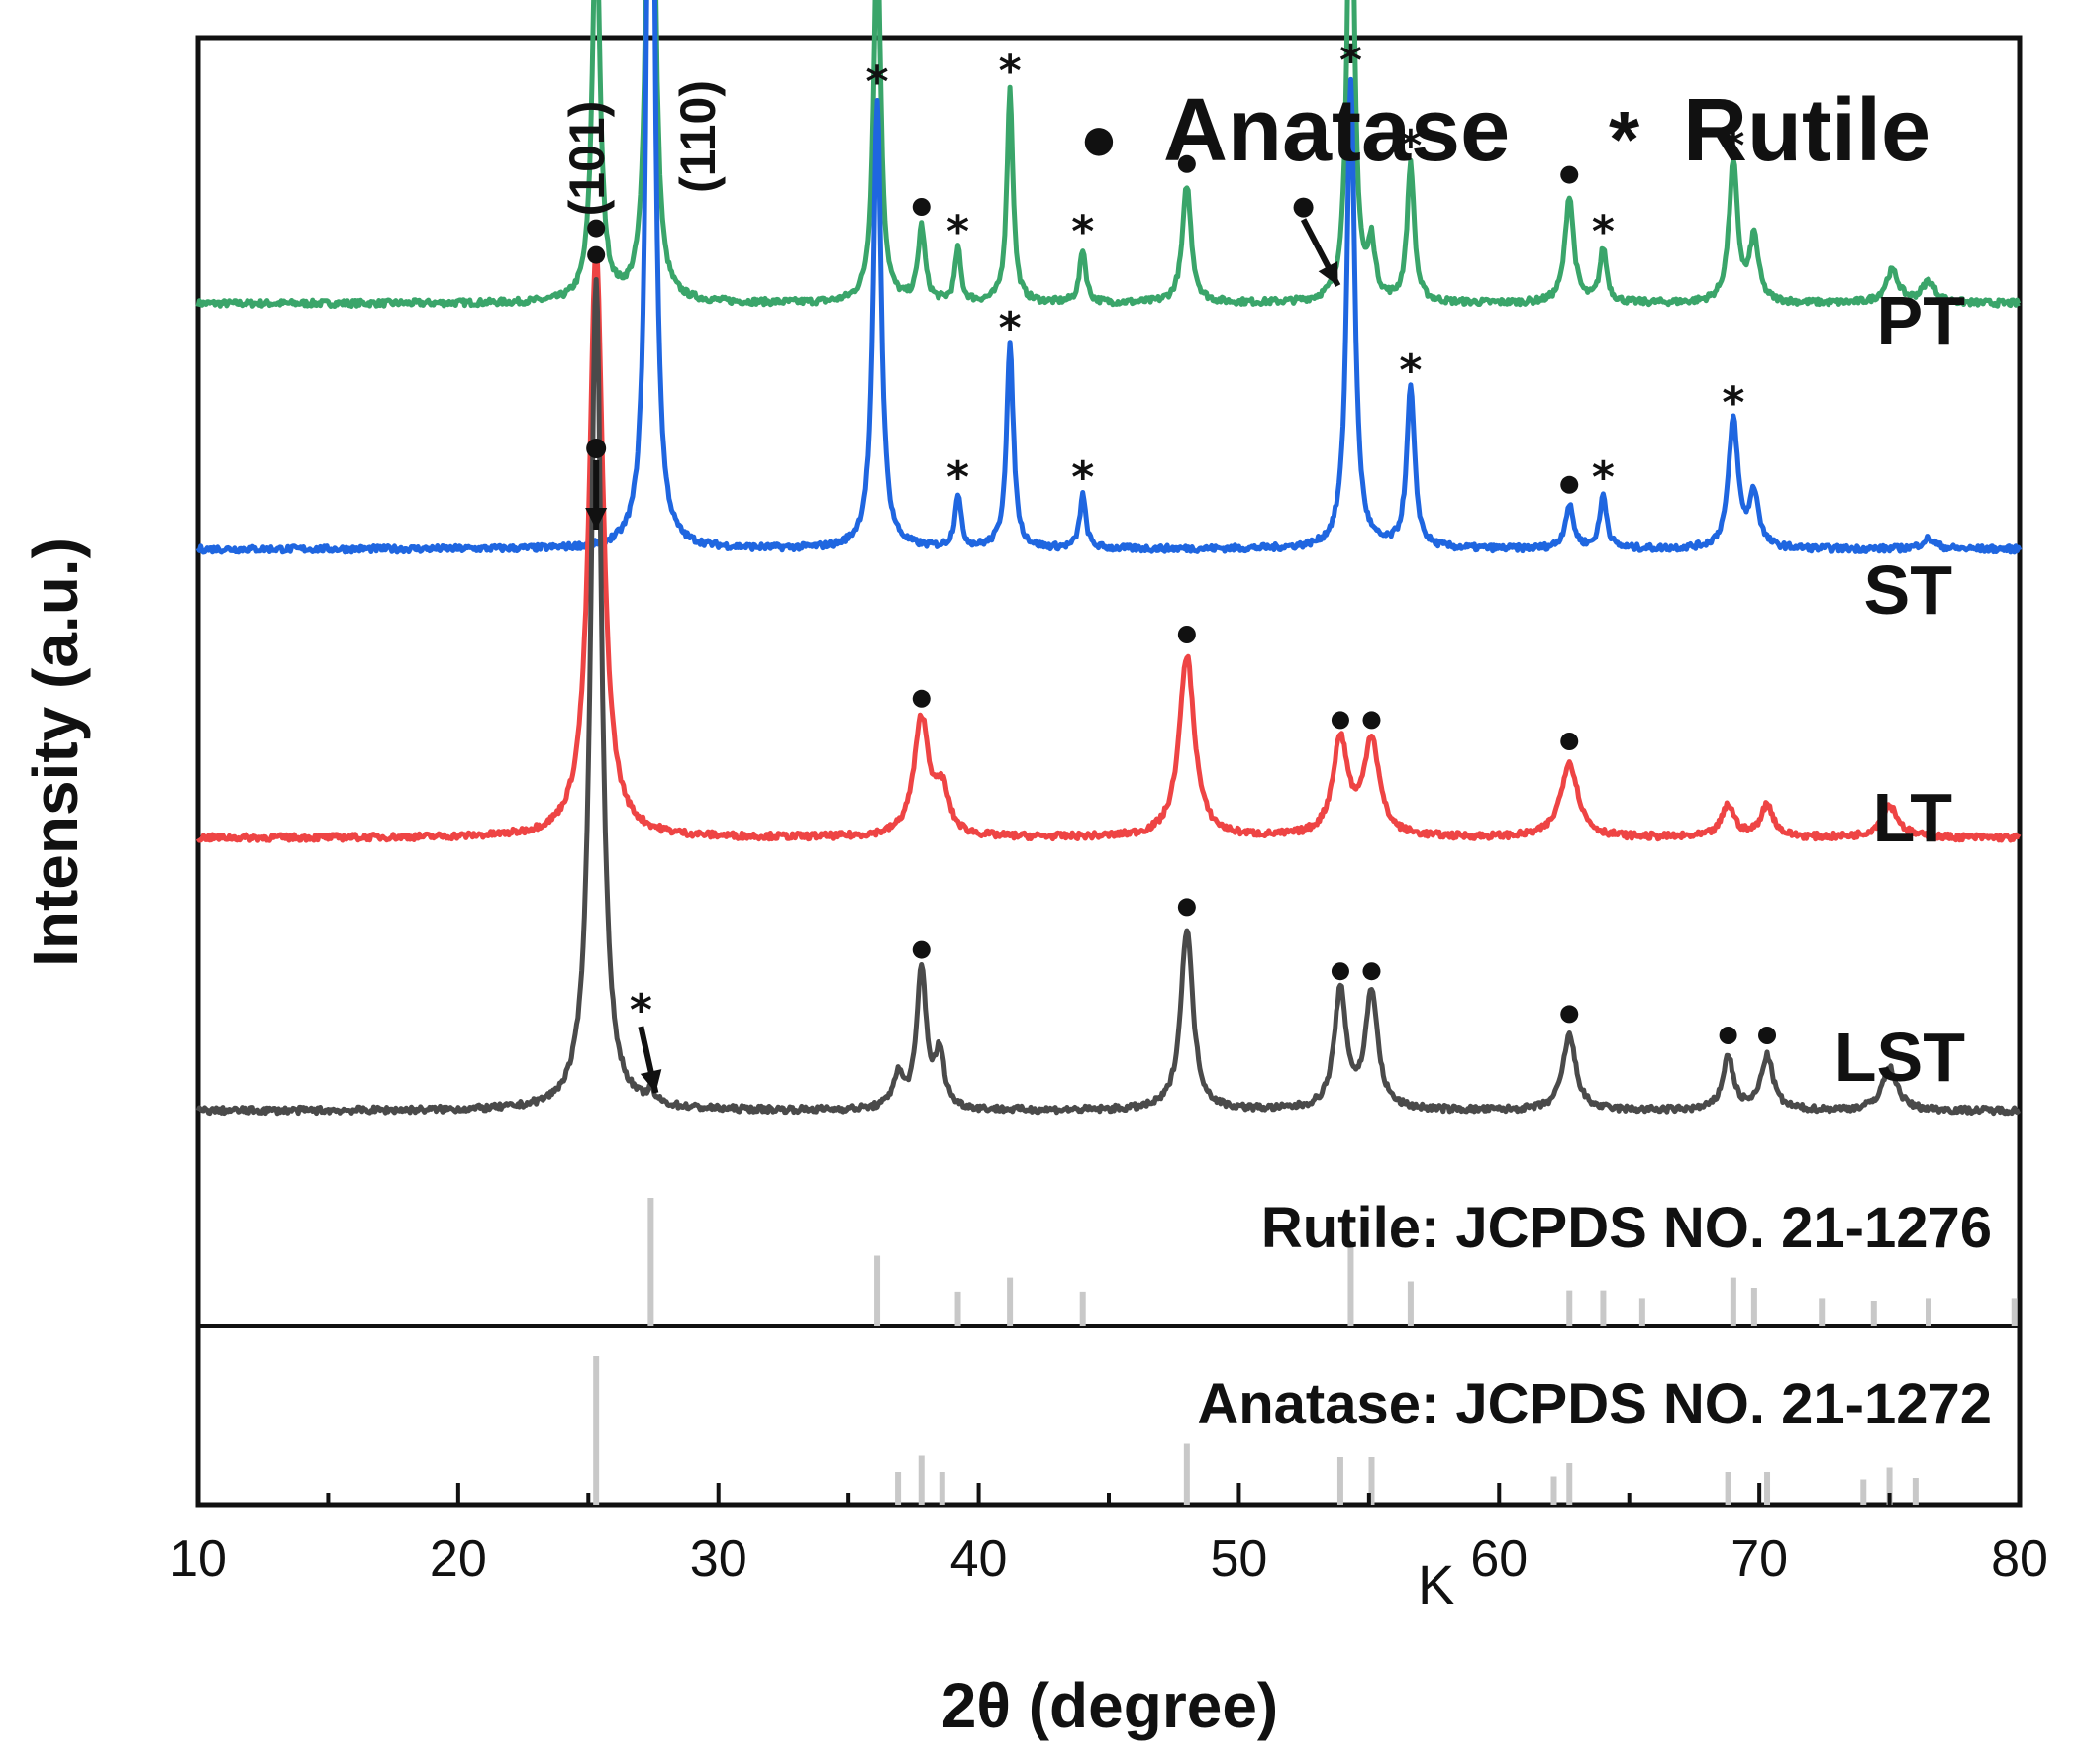 This screenshot has width=2077, height=1764. Describe the element at coordinates (1627, 1228) in the screenshot. I see `reference-label-rutile: Rutile: JCPDS NO. 21-1276` at that location.